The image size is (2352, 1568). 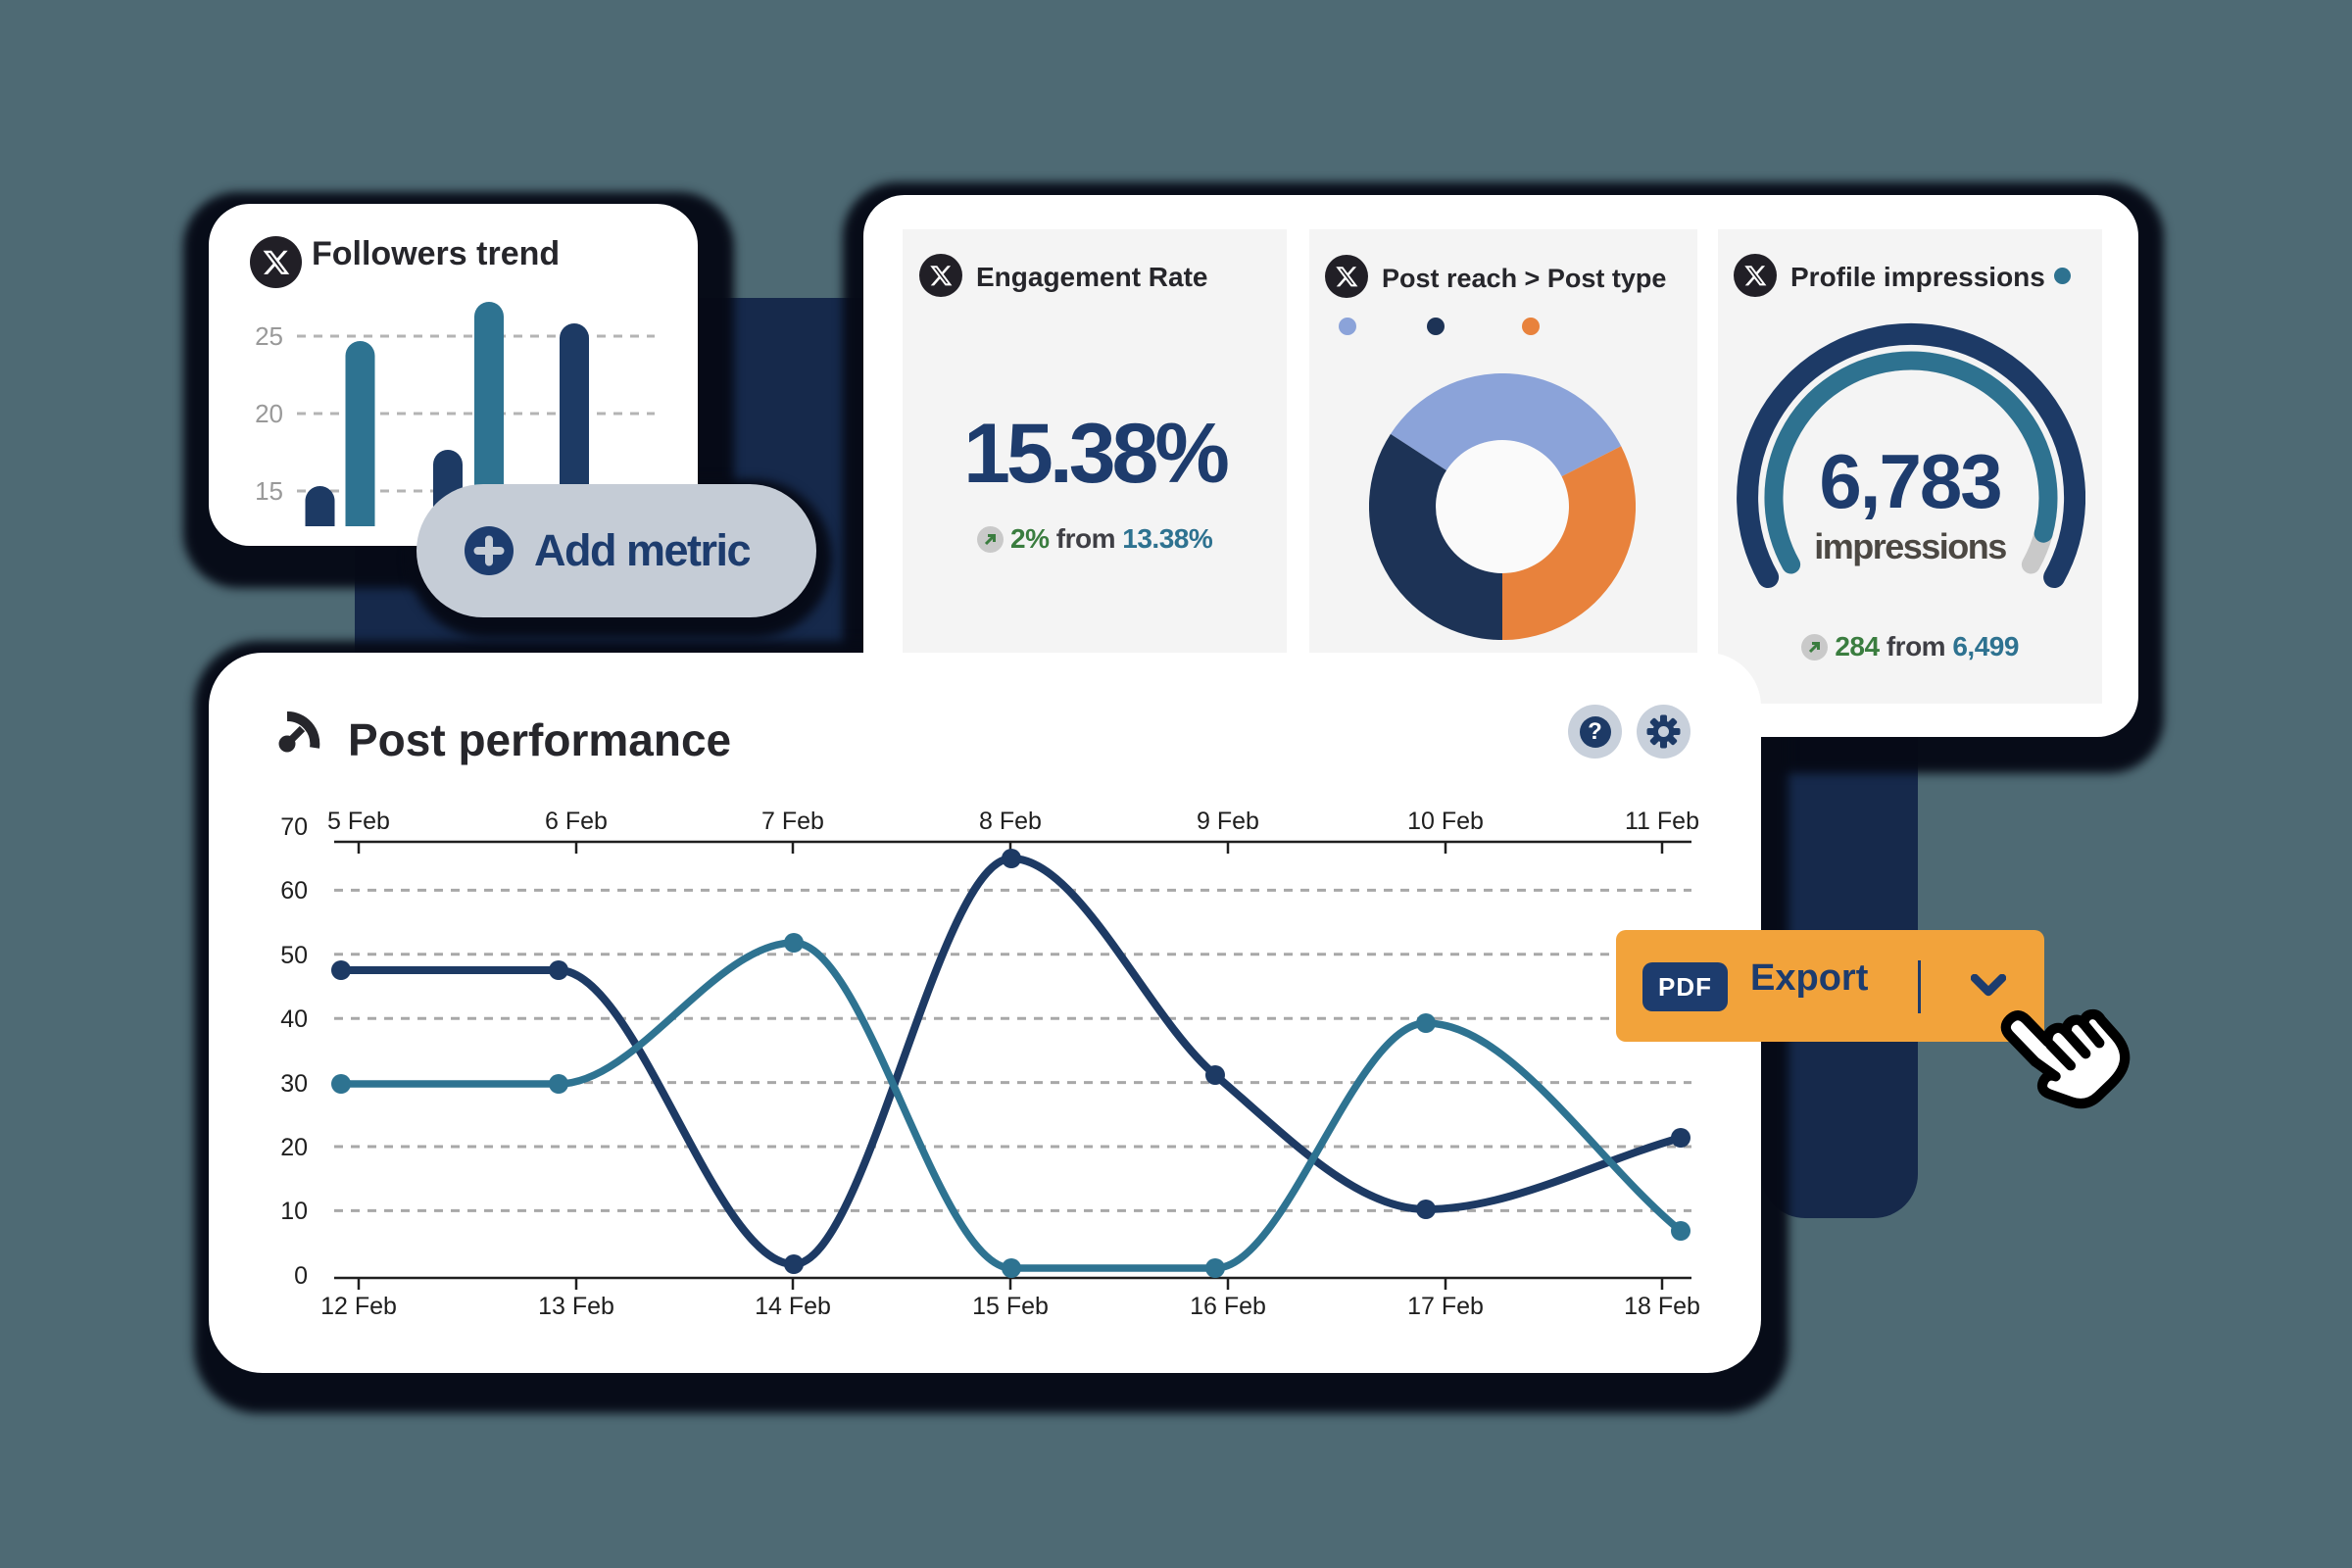 I want to click on svg-text: 50, so click(x=294, y=955).